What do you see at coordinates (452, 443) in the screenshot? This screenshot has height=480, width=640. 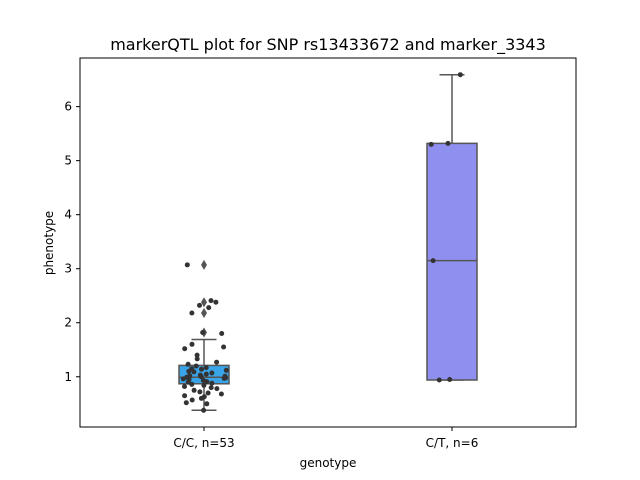 I see `x-tick-label: C/T, n=6` at bounding box center [452, 443].